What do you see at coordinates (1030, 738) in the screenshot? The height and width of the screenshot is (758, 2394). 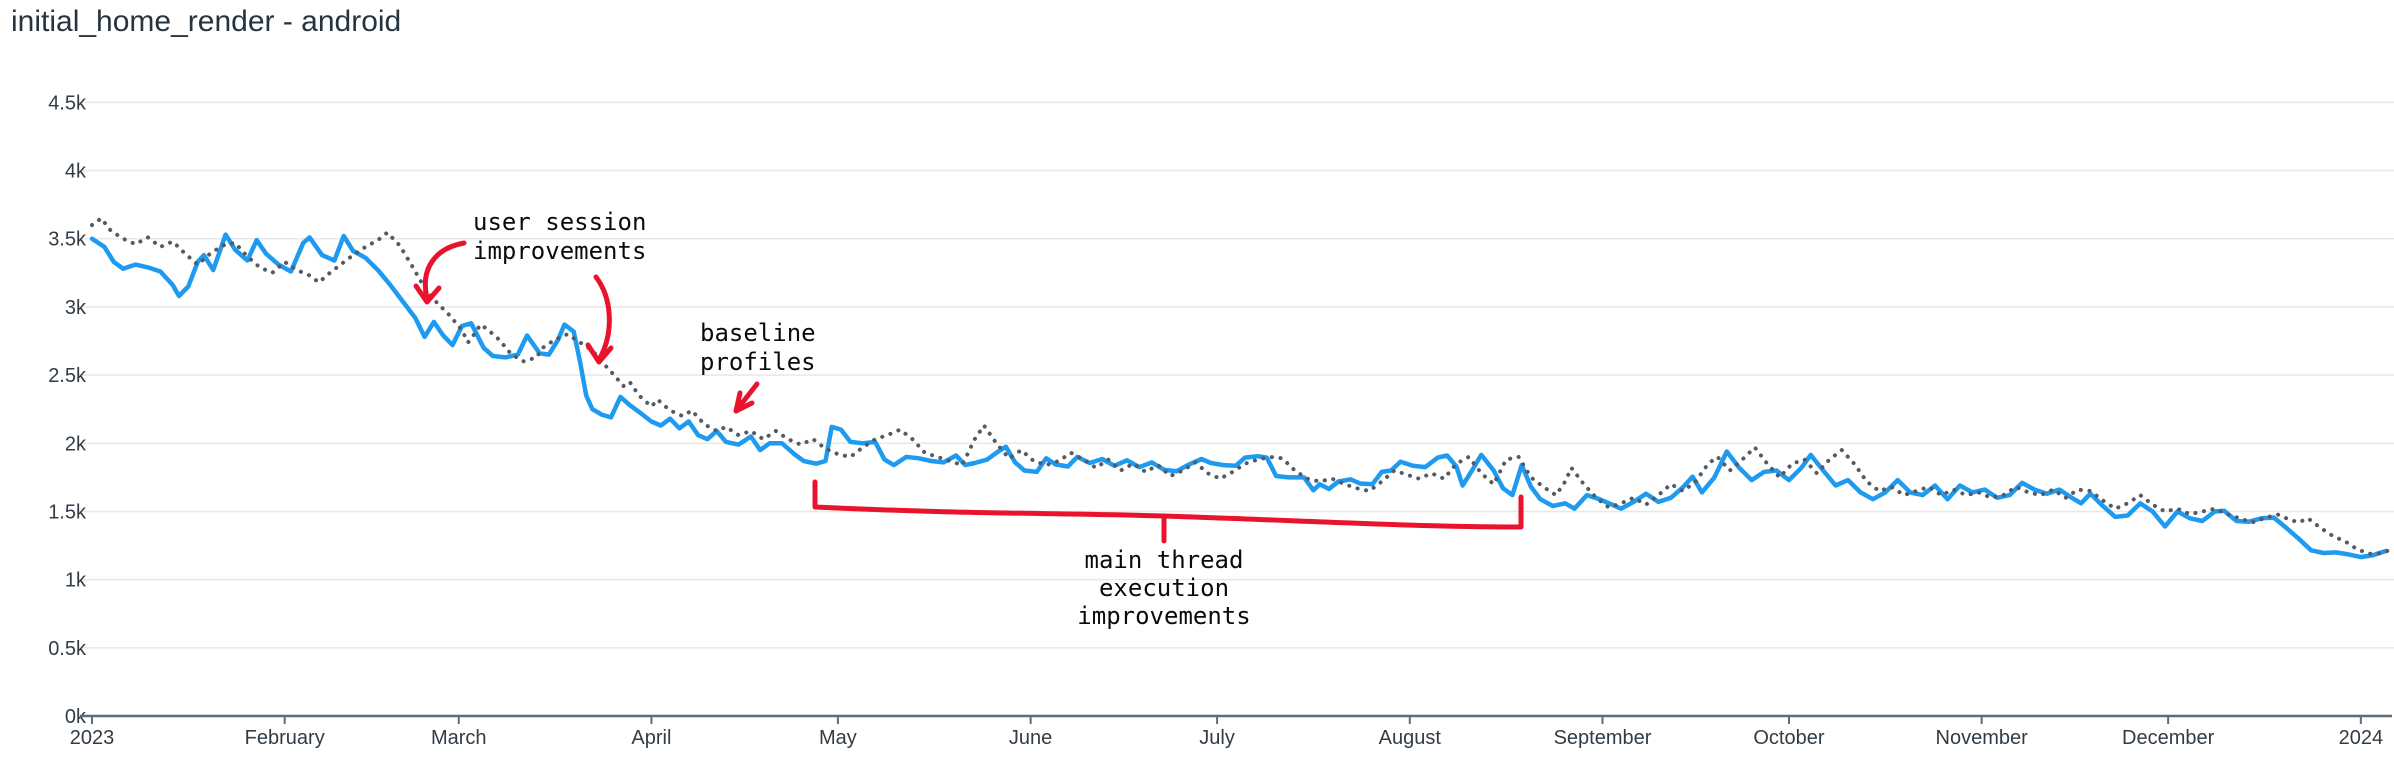 I see `x-tick-label: June` at bounding box center [1030, 738].